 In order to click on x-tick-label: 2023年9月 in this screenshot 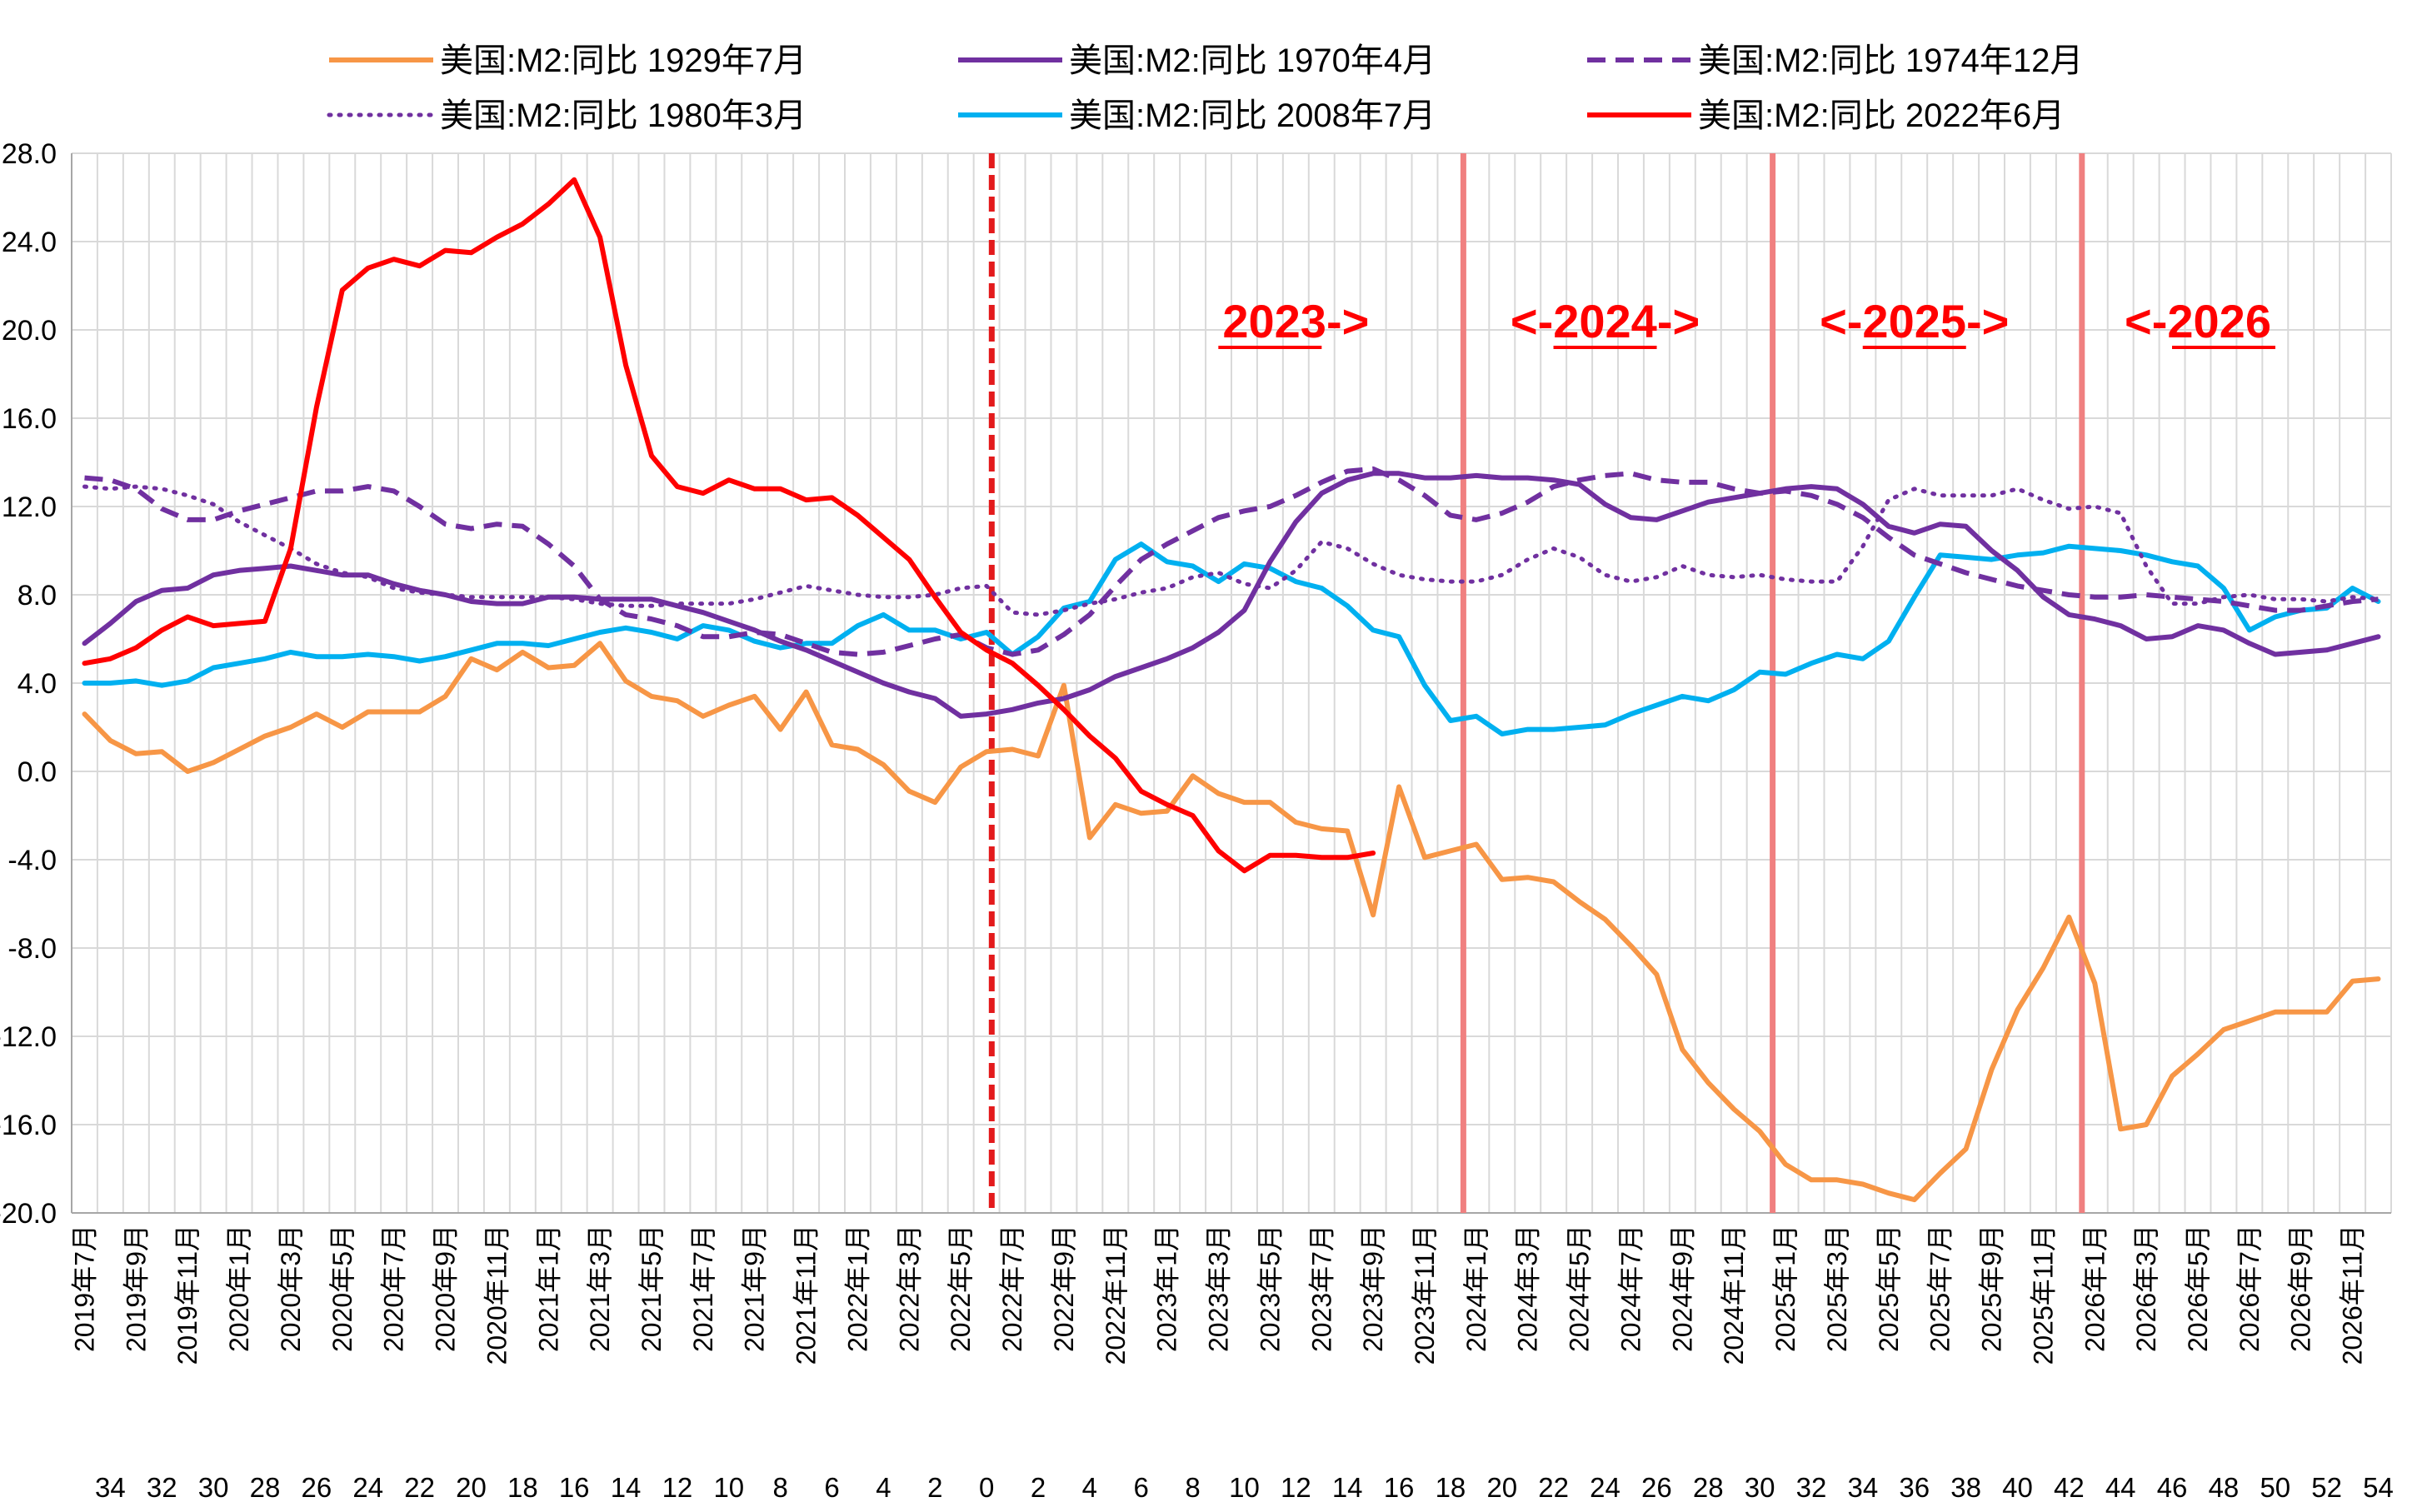, I will do `click(1373, 1288)`.